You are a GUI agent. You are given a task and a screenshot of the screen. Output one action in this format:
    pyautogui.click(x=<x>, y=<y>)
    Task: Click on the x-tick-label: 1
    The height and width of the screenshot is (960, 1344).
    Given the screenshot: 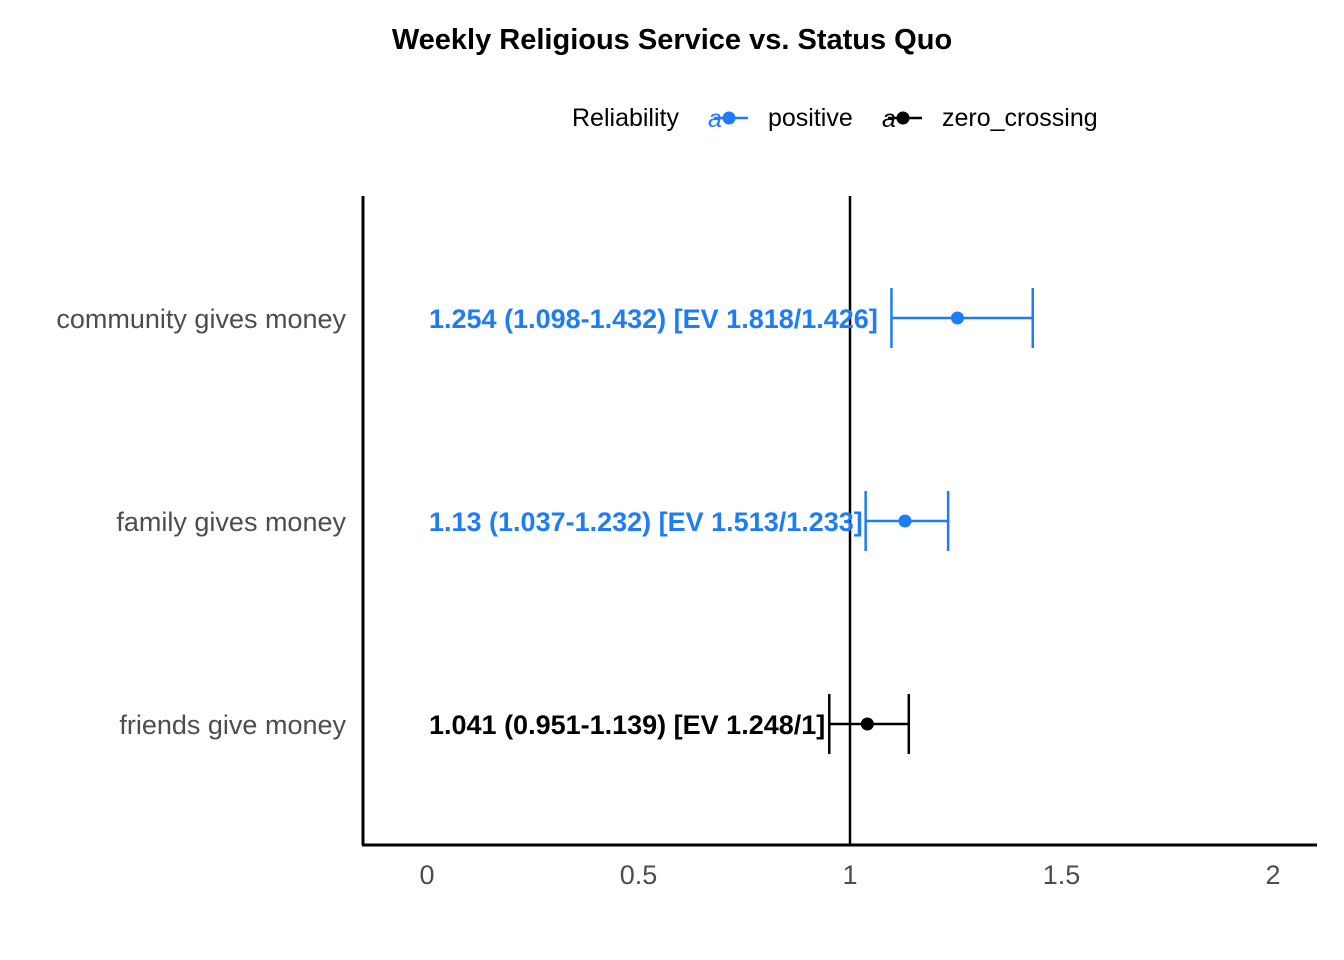 What is the action you would take?
    pyautogui.click(x=849, y=875)
    